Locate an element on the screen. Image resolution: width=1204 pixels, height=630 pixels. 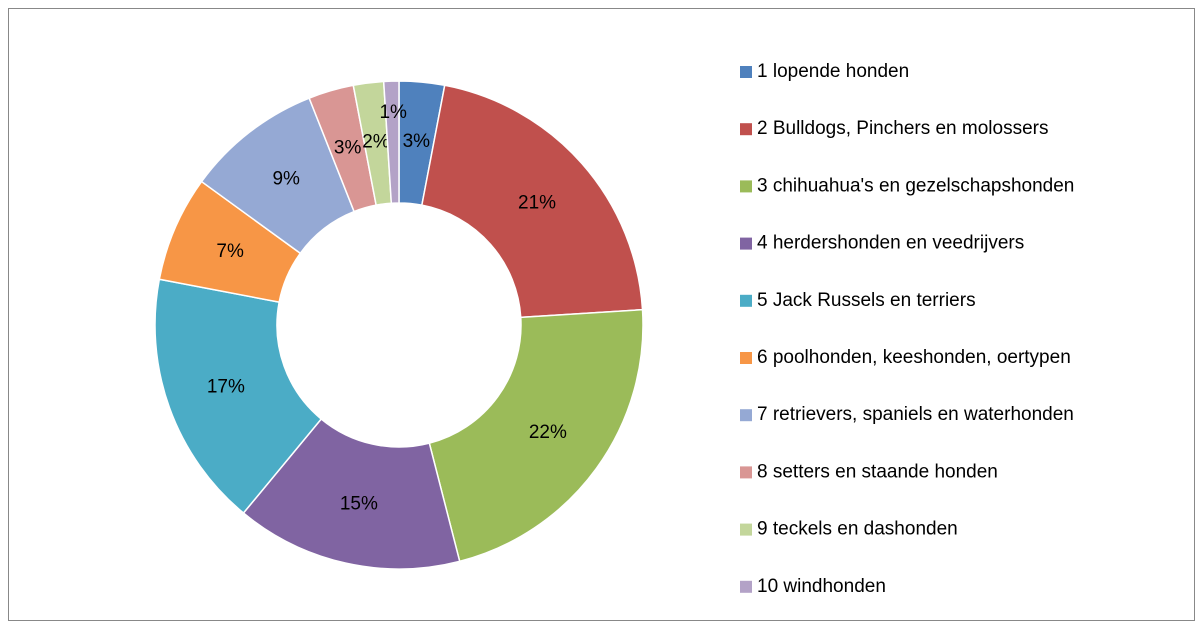
legend-label: 8 setters en staande honden is located at coordinates (877, 471).